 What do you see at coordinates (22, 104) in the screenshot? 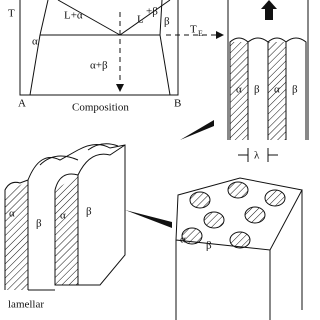
I see `label: A` at bounding box center [22, 104].